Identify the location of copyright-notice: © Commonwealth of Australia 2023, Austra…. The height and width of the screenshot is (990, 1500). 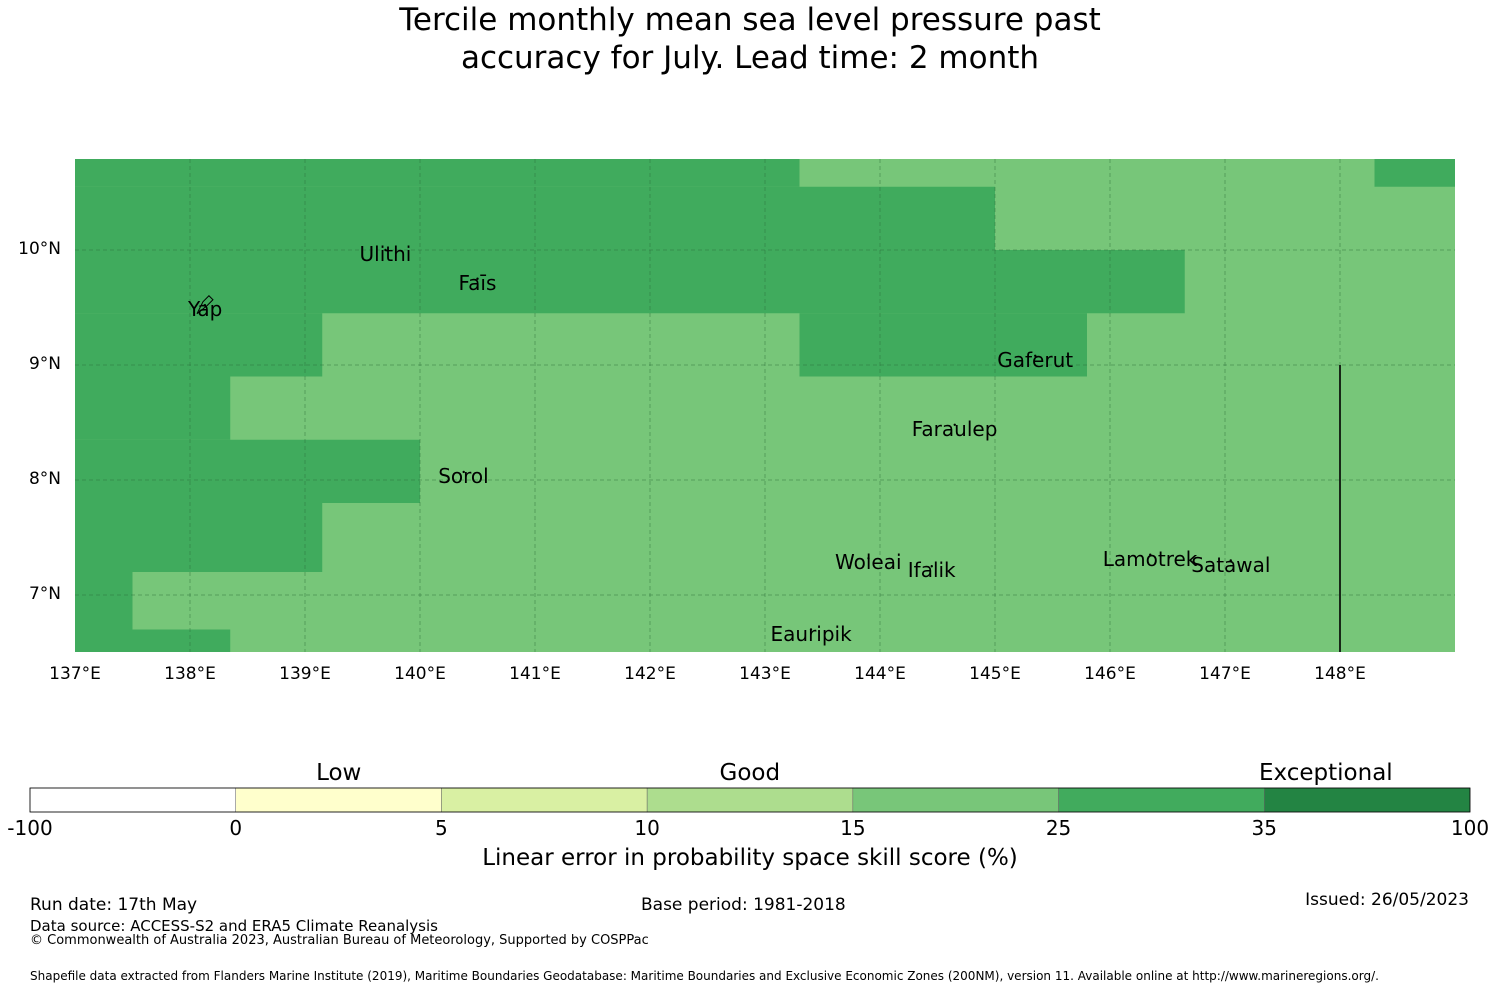
(339, 940).